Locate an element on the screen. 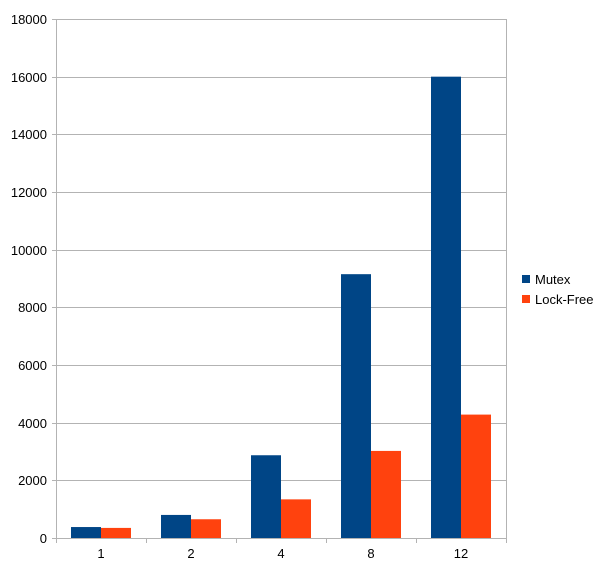  legend-swatch-lock-free is located at coordinates (526, 299).